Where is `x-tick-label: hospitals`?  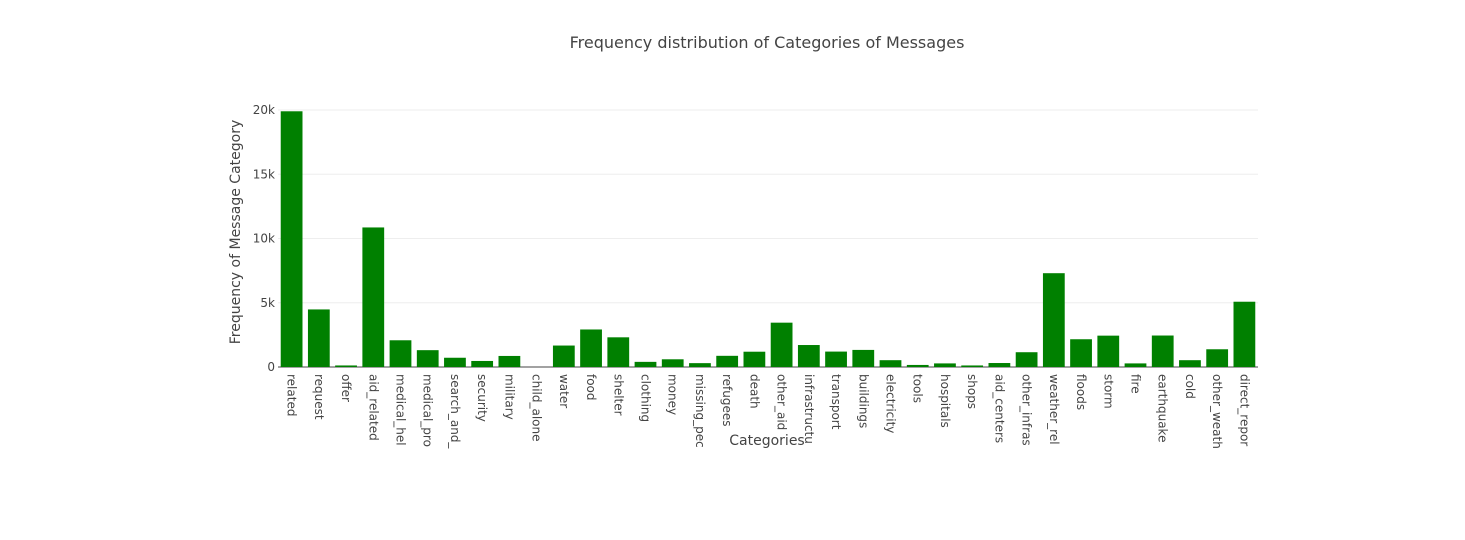
x-tick-label: hospitals is located at coordinates (945, 401).